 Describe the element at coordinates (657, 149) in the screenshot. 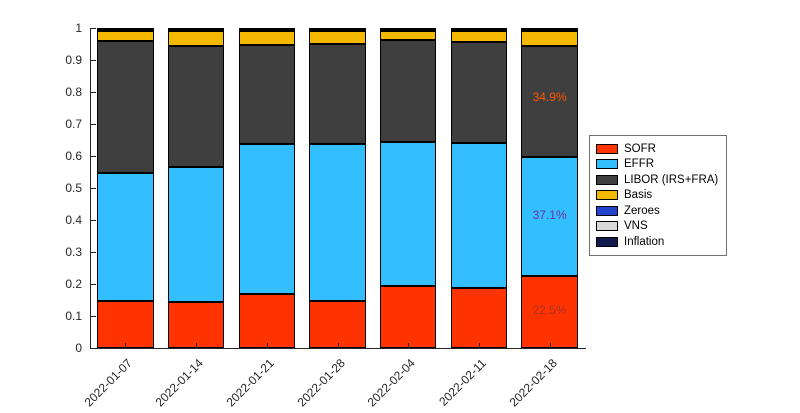

I see `legend-item-sofr: SOFR` at that location.